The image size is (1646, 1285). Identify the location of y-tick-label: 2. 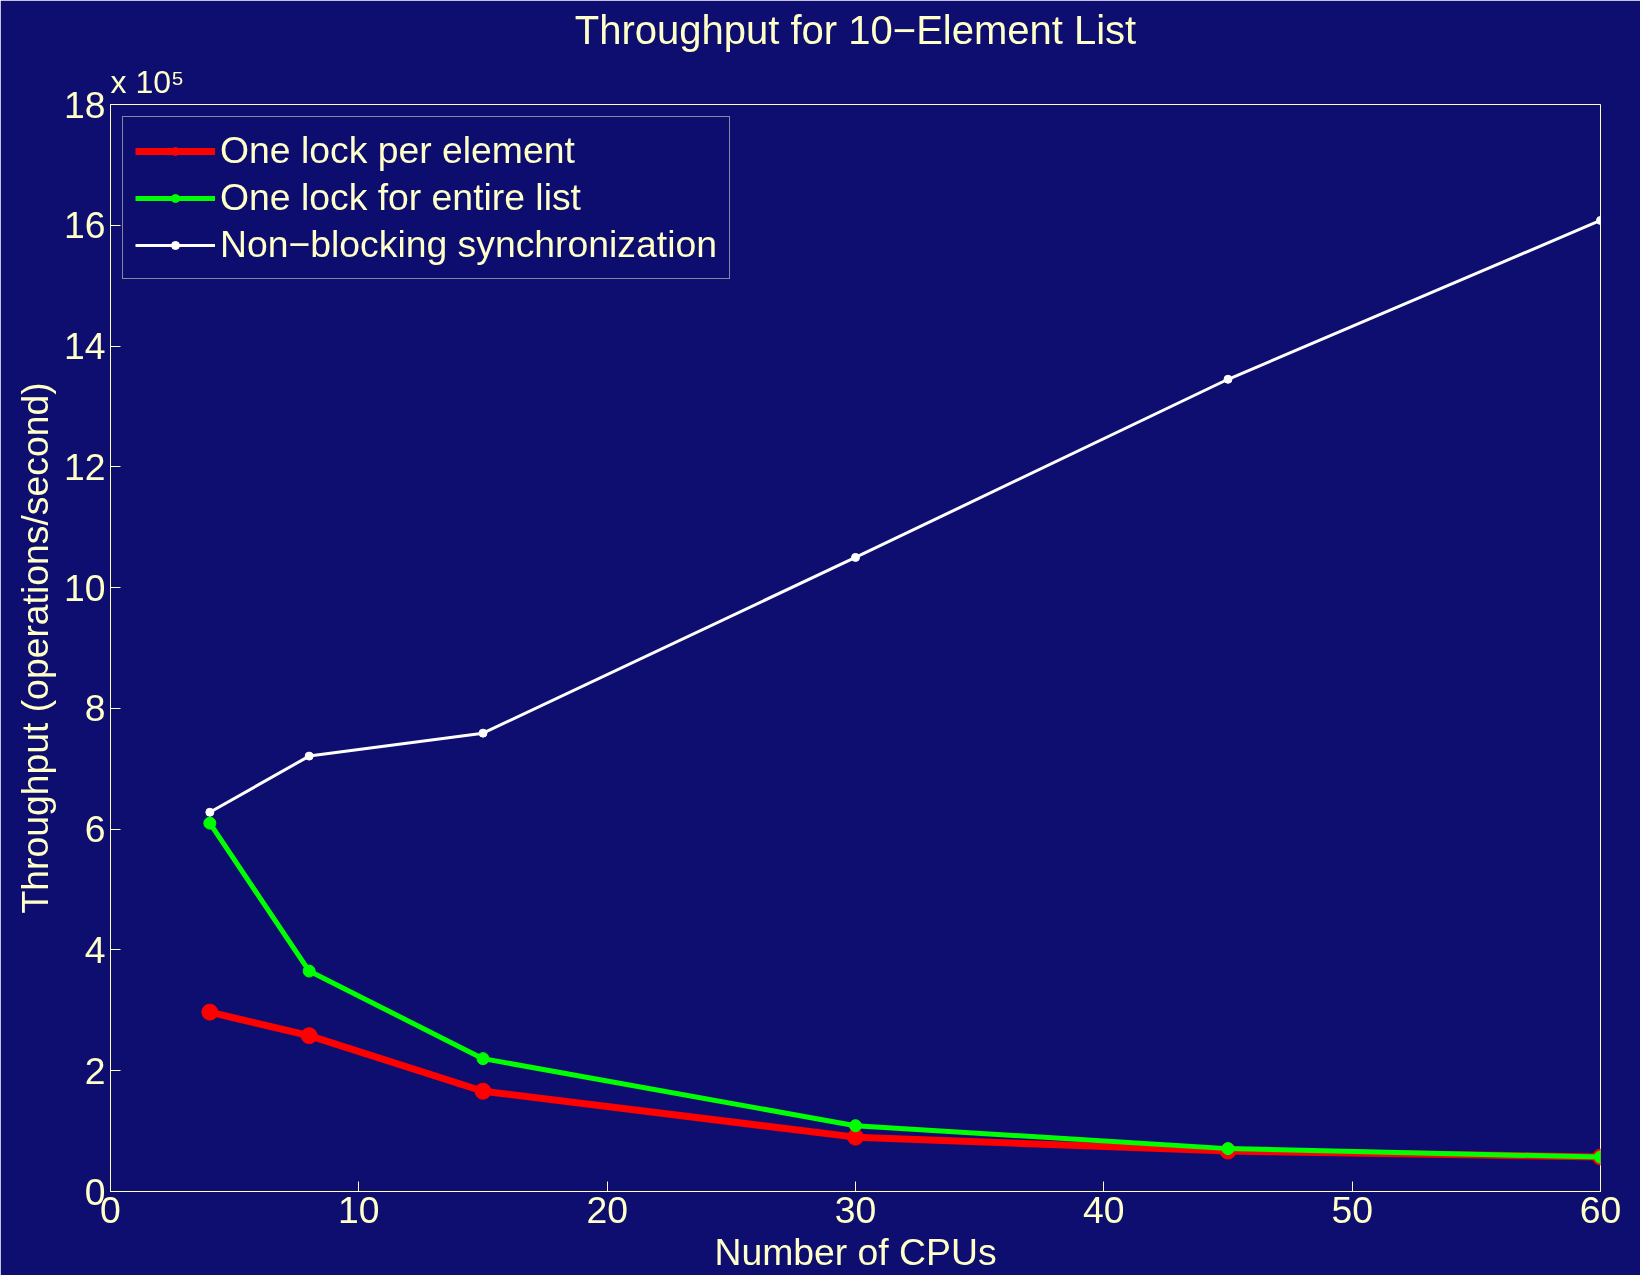
(95, 1070).